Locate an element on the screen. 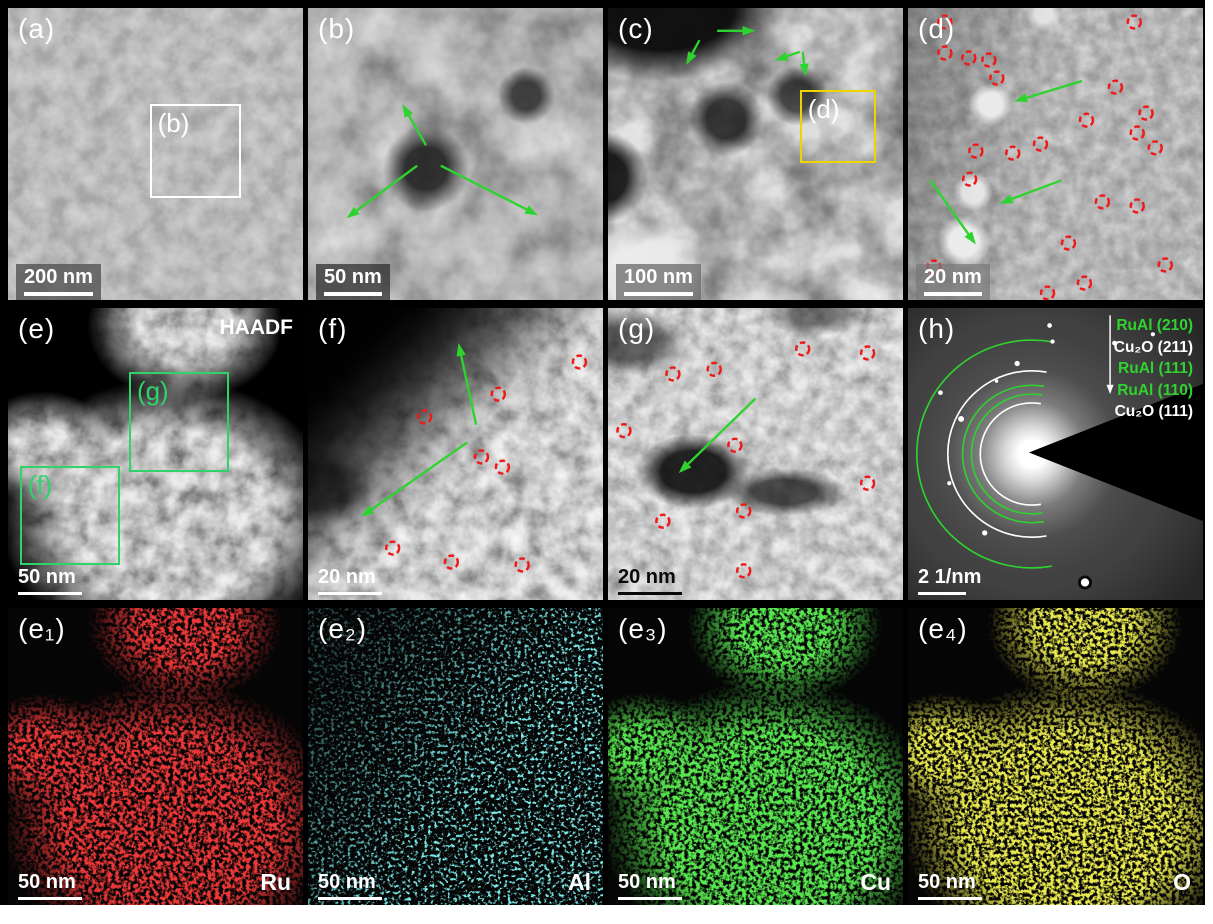  panel-c-tem: (d) (c) 100 nm is located at coordinates (755, 154).